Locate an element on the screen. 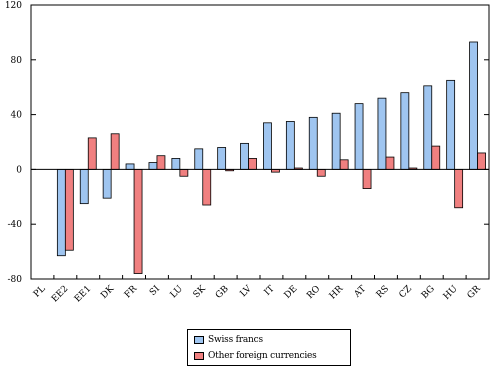 The height and width of the screenshot is (368, 490). bar-other-currencies-si is located at coordinates (161, 162).